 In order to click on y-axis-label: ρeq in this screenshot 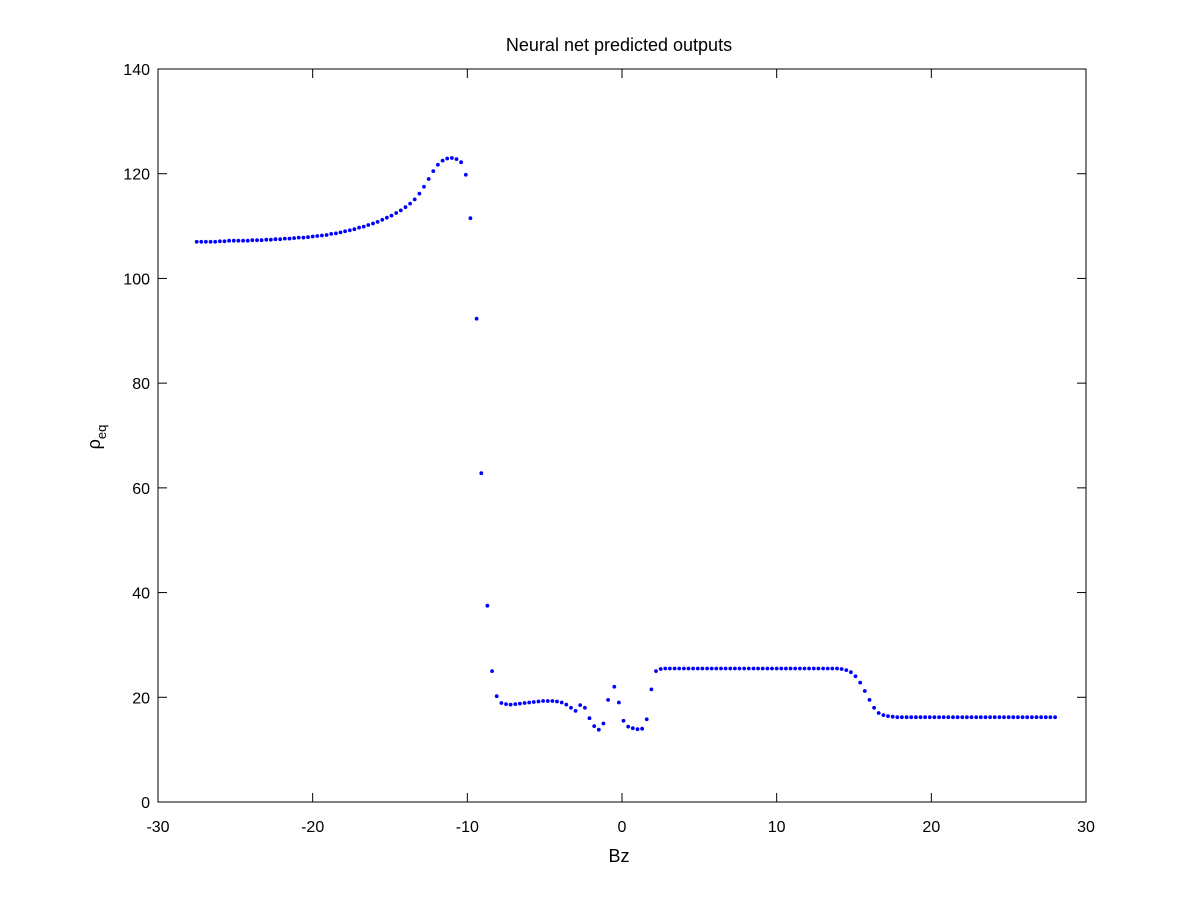, I will do `click(96, 437)`.